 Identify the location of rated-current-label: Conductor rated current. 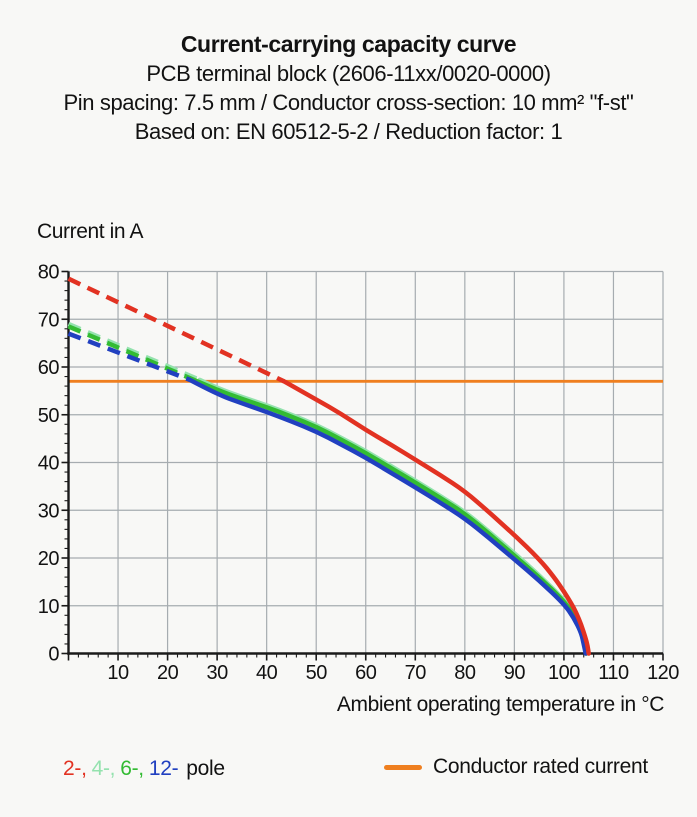
(540, 766).